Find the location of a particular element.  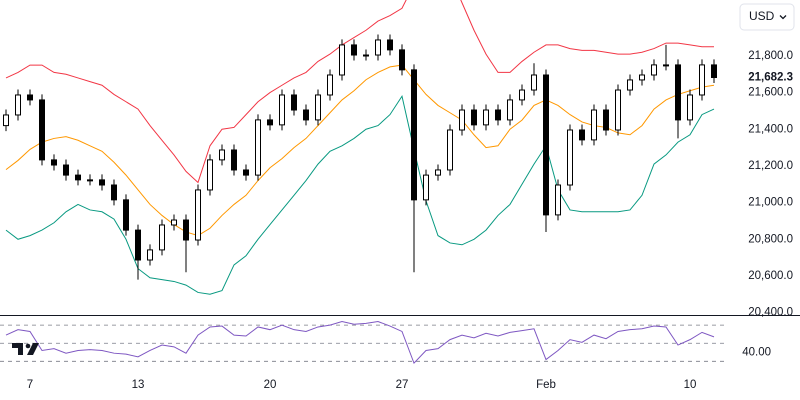

rsi-tick-label: 40.00 is located at coordinates (756, 352).